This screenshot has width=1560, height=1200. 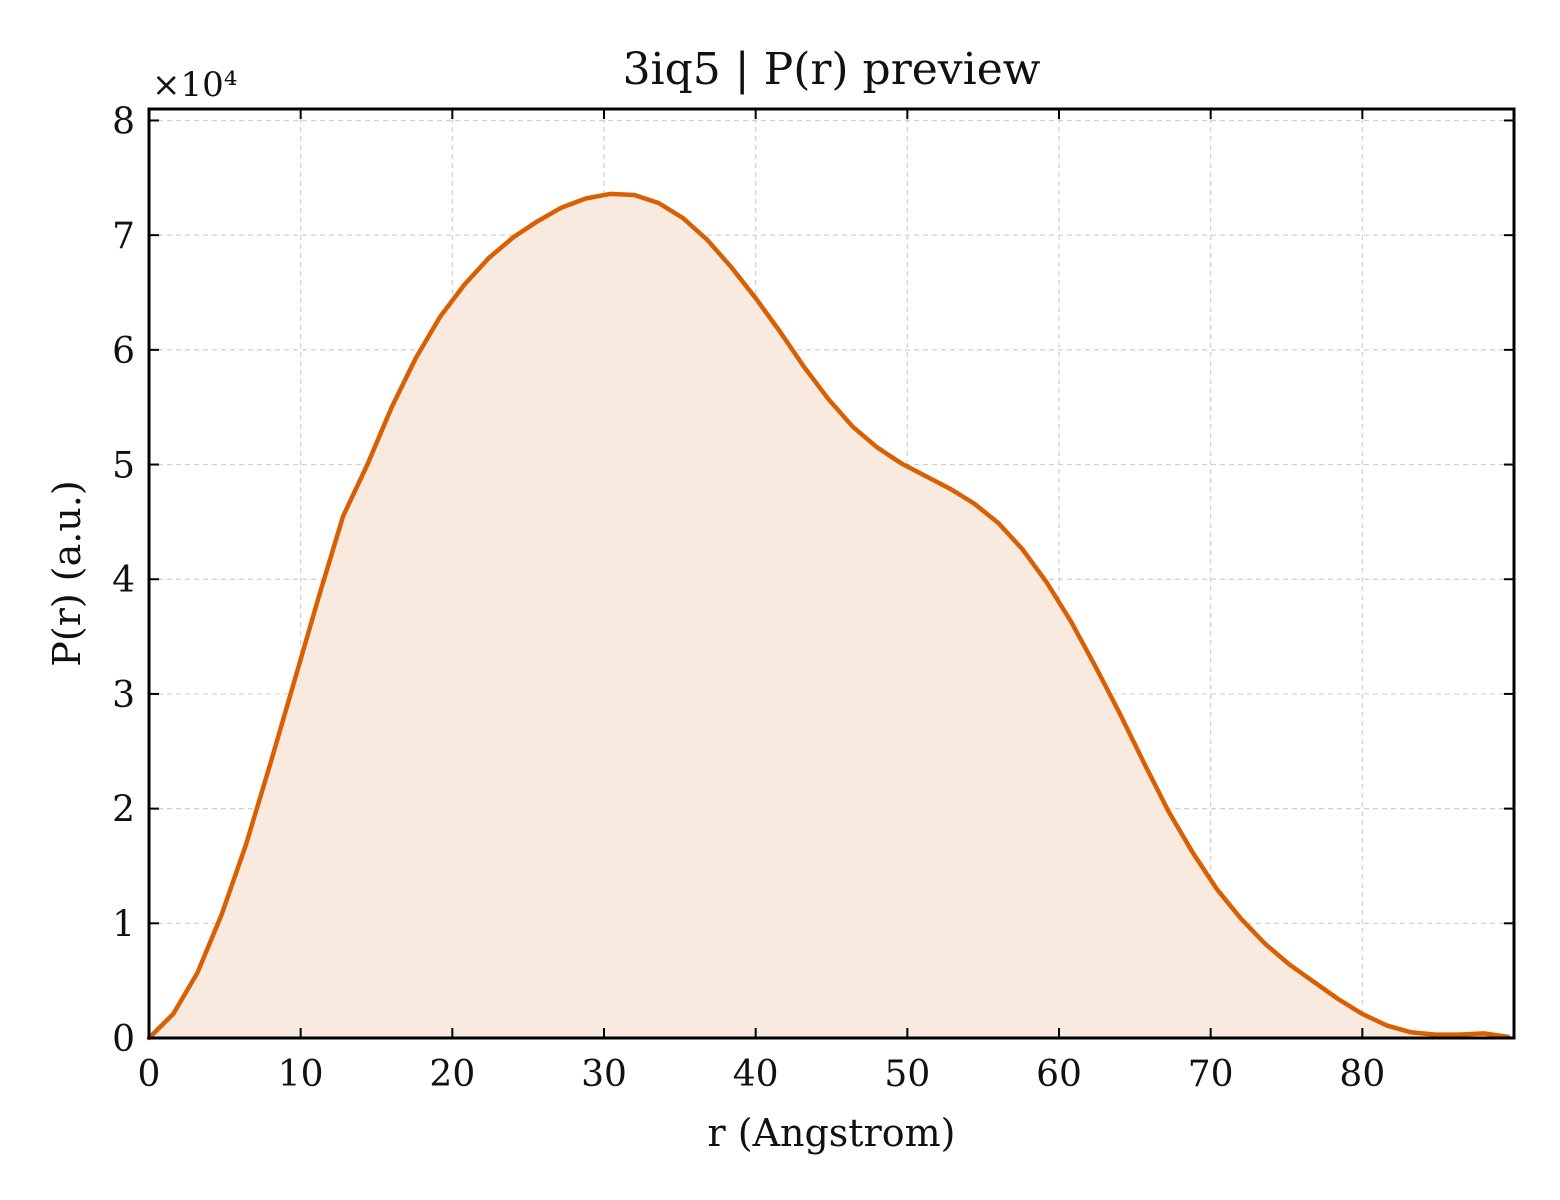 I want to click on x-tick-label: 50, so click(x=907, y=1074).